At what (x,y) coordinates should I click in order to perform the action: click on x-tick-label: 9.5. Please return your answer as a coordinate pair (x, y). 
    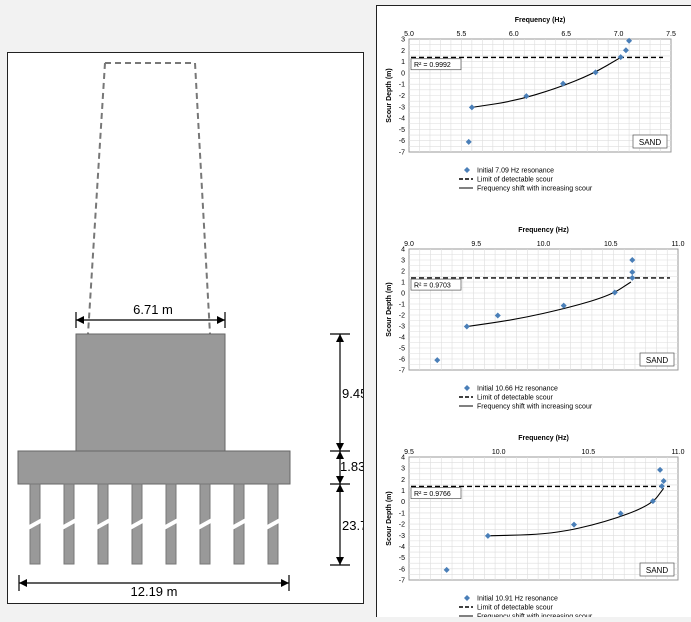
    Looking at the image, I should click on (409, 452).